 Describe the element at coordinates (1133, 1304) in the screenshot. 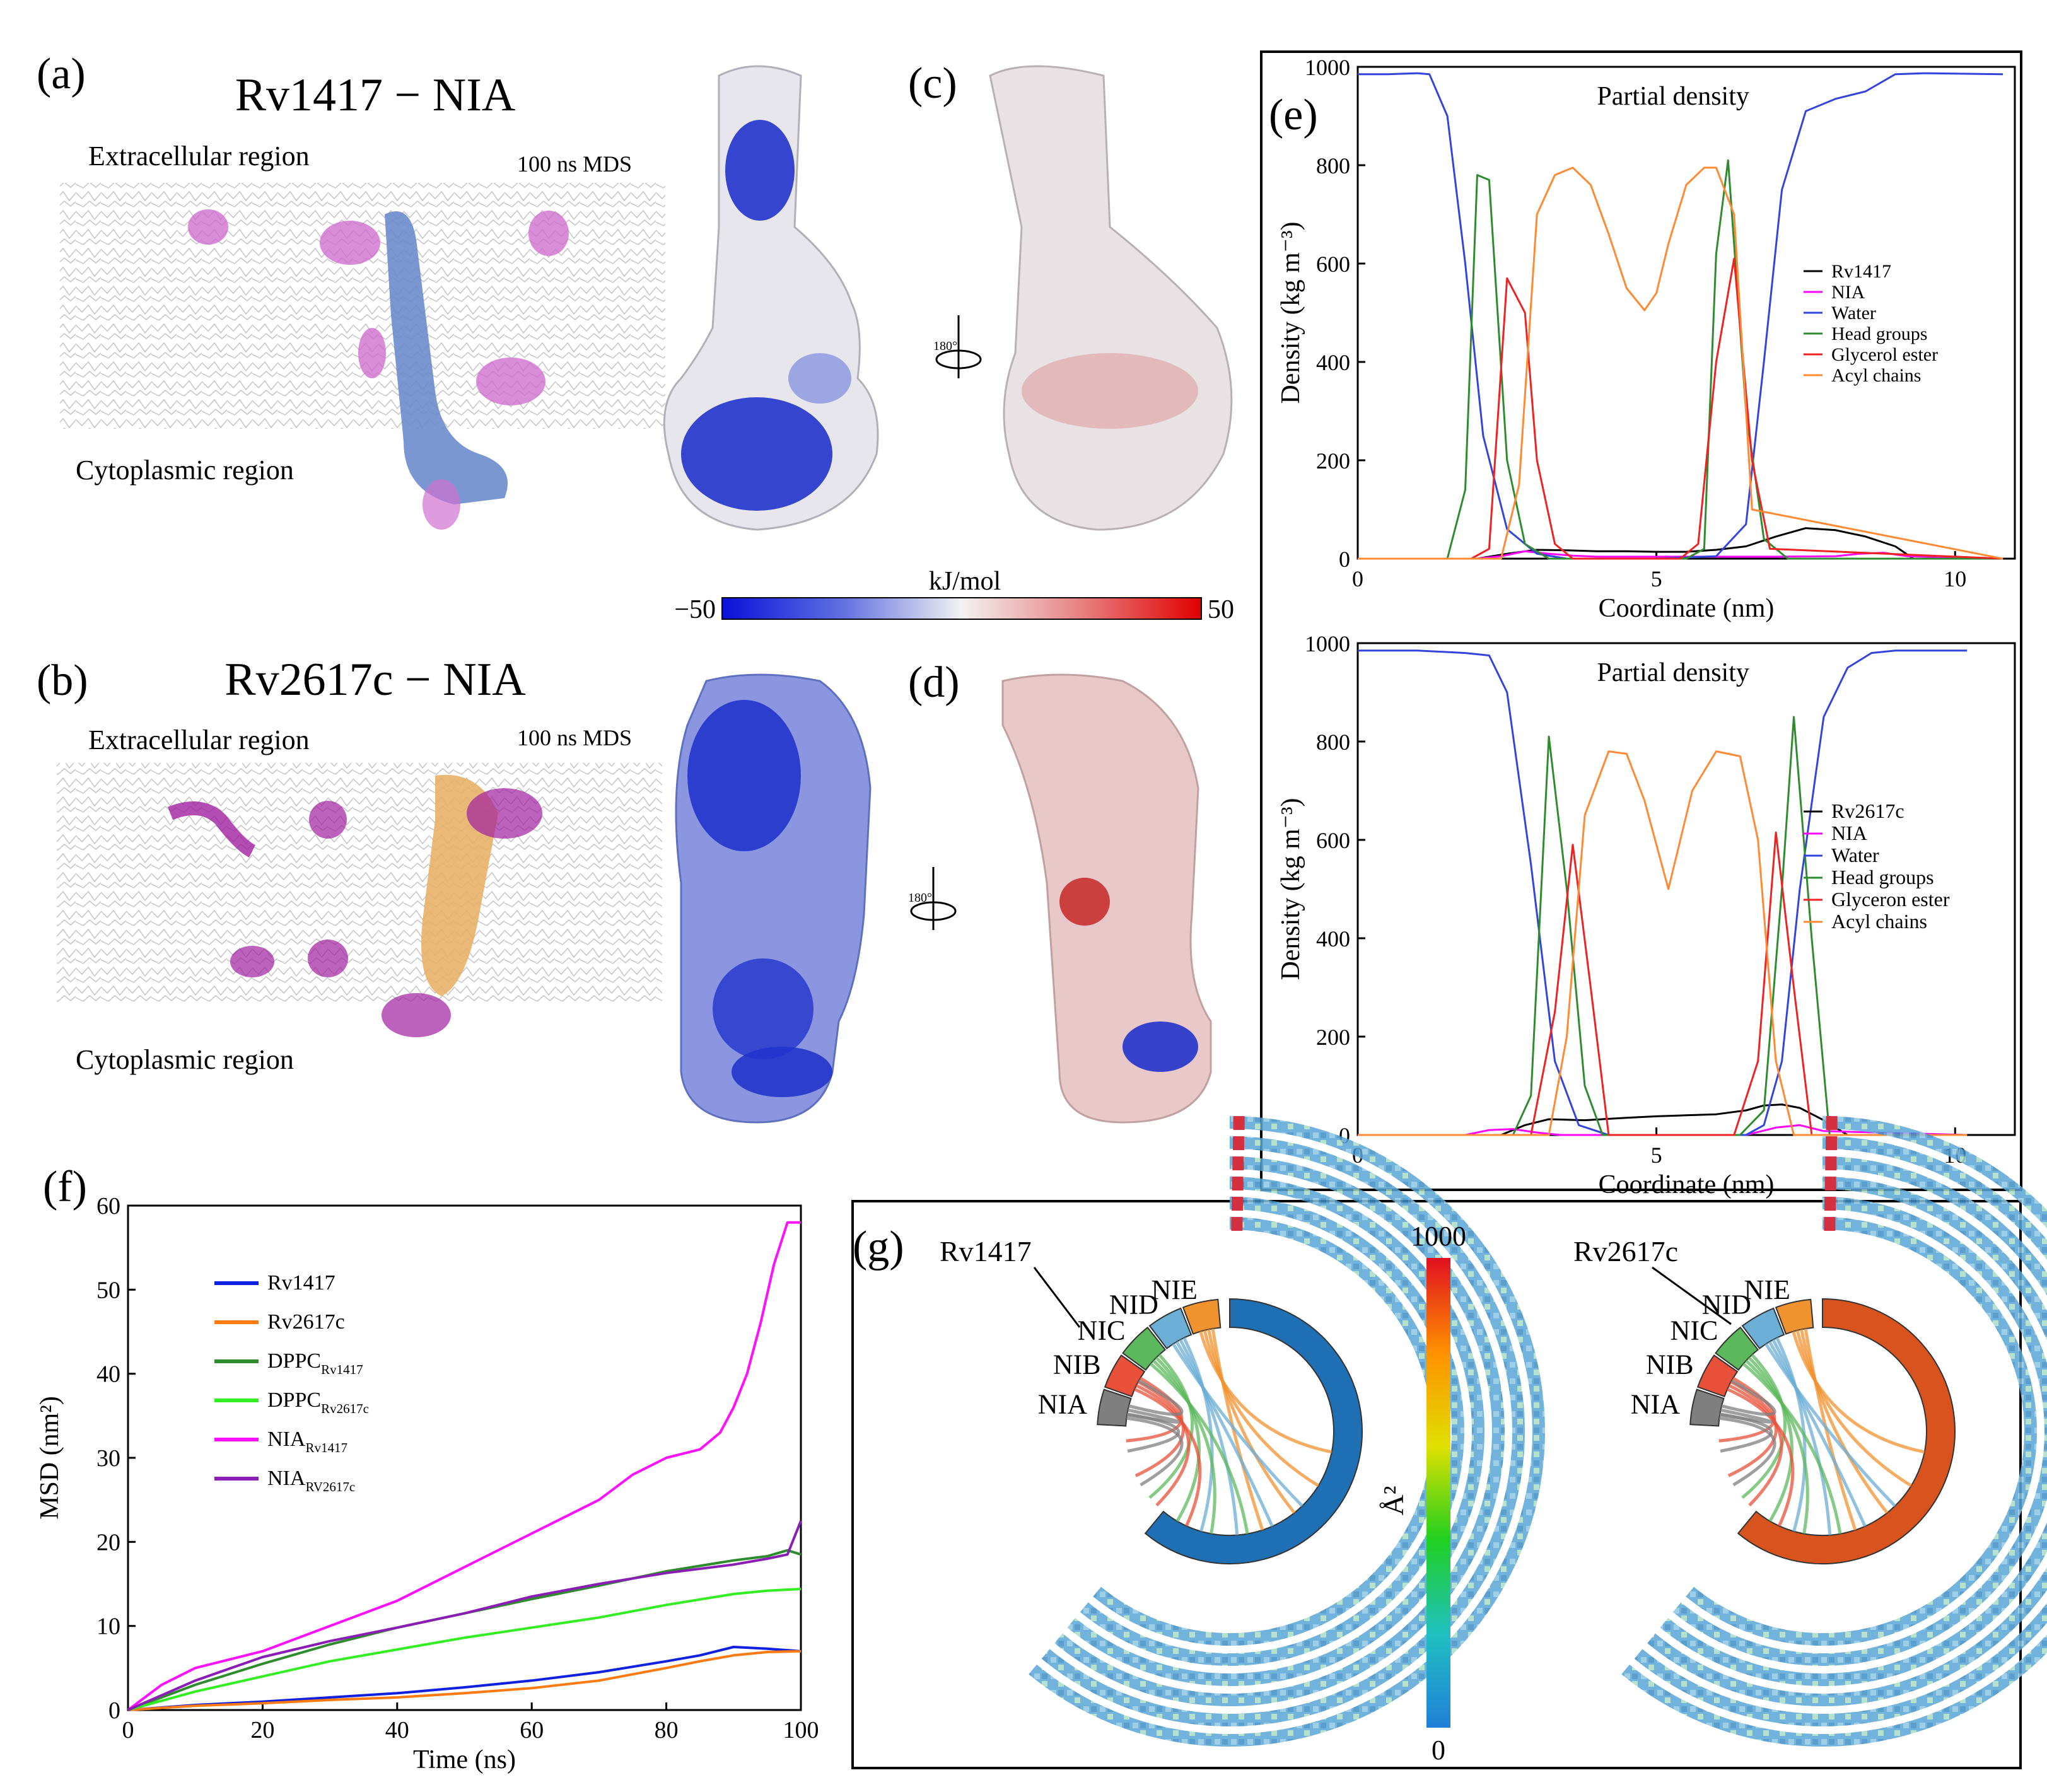

I see `segment-label: NID` at that location.